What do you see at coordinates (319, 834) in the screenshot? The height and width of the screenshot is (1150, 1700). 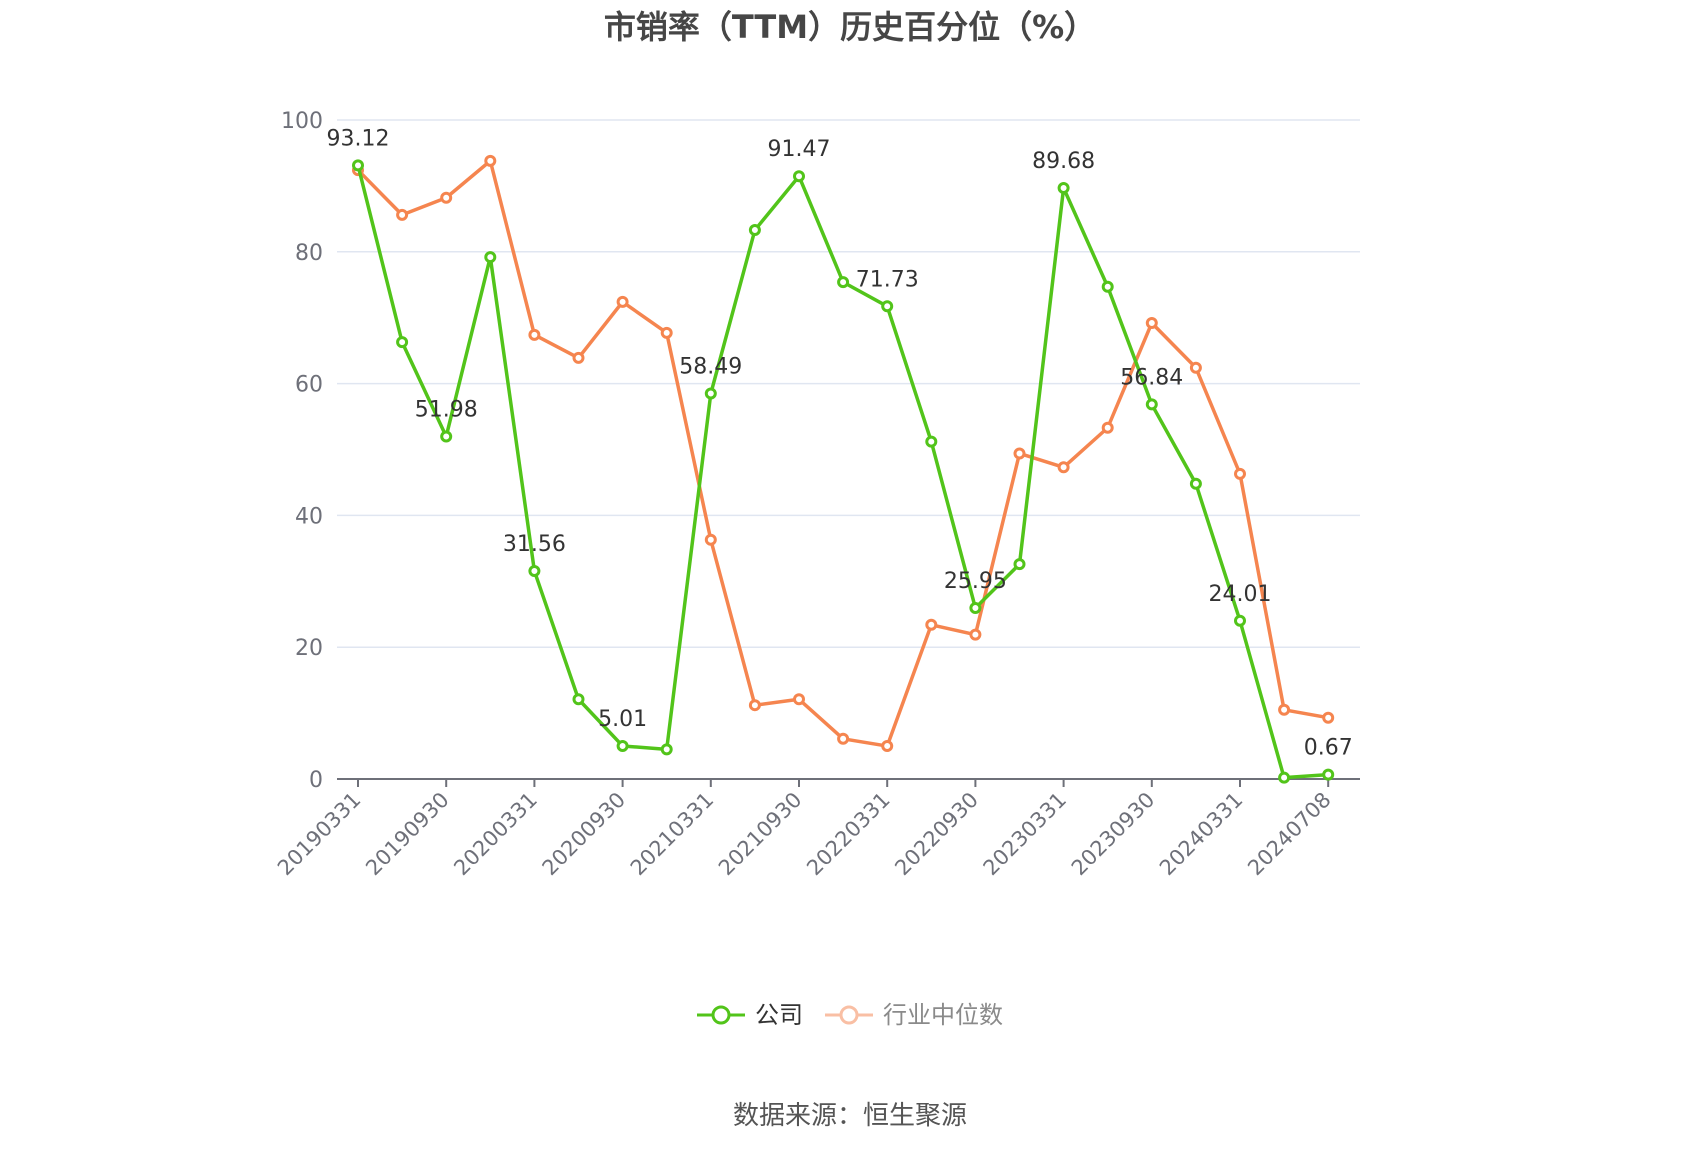 I see `x-tick-label: 20190331` at bounding box center [319, 834].